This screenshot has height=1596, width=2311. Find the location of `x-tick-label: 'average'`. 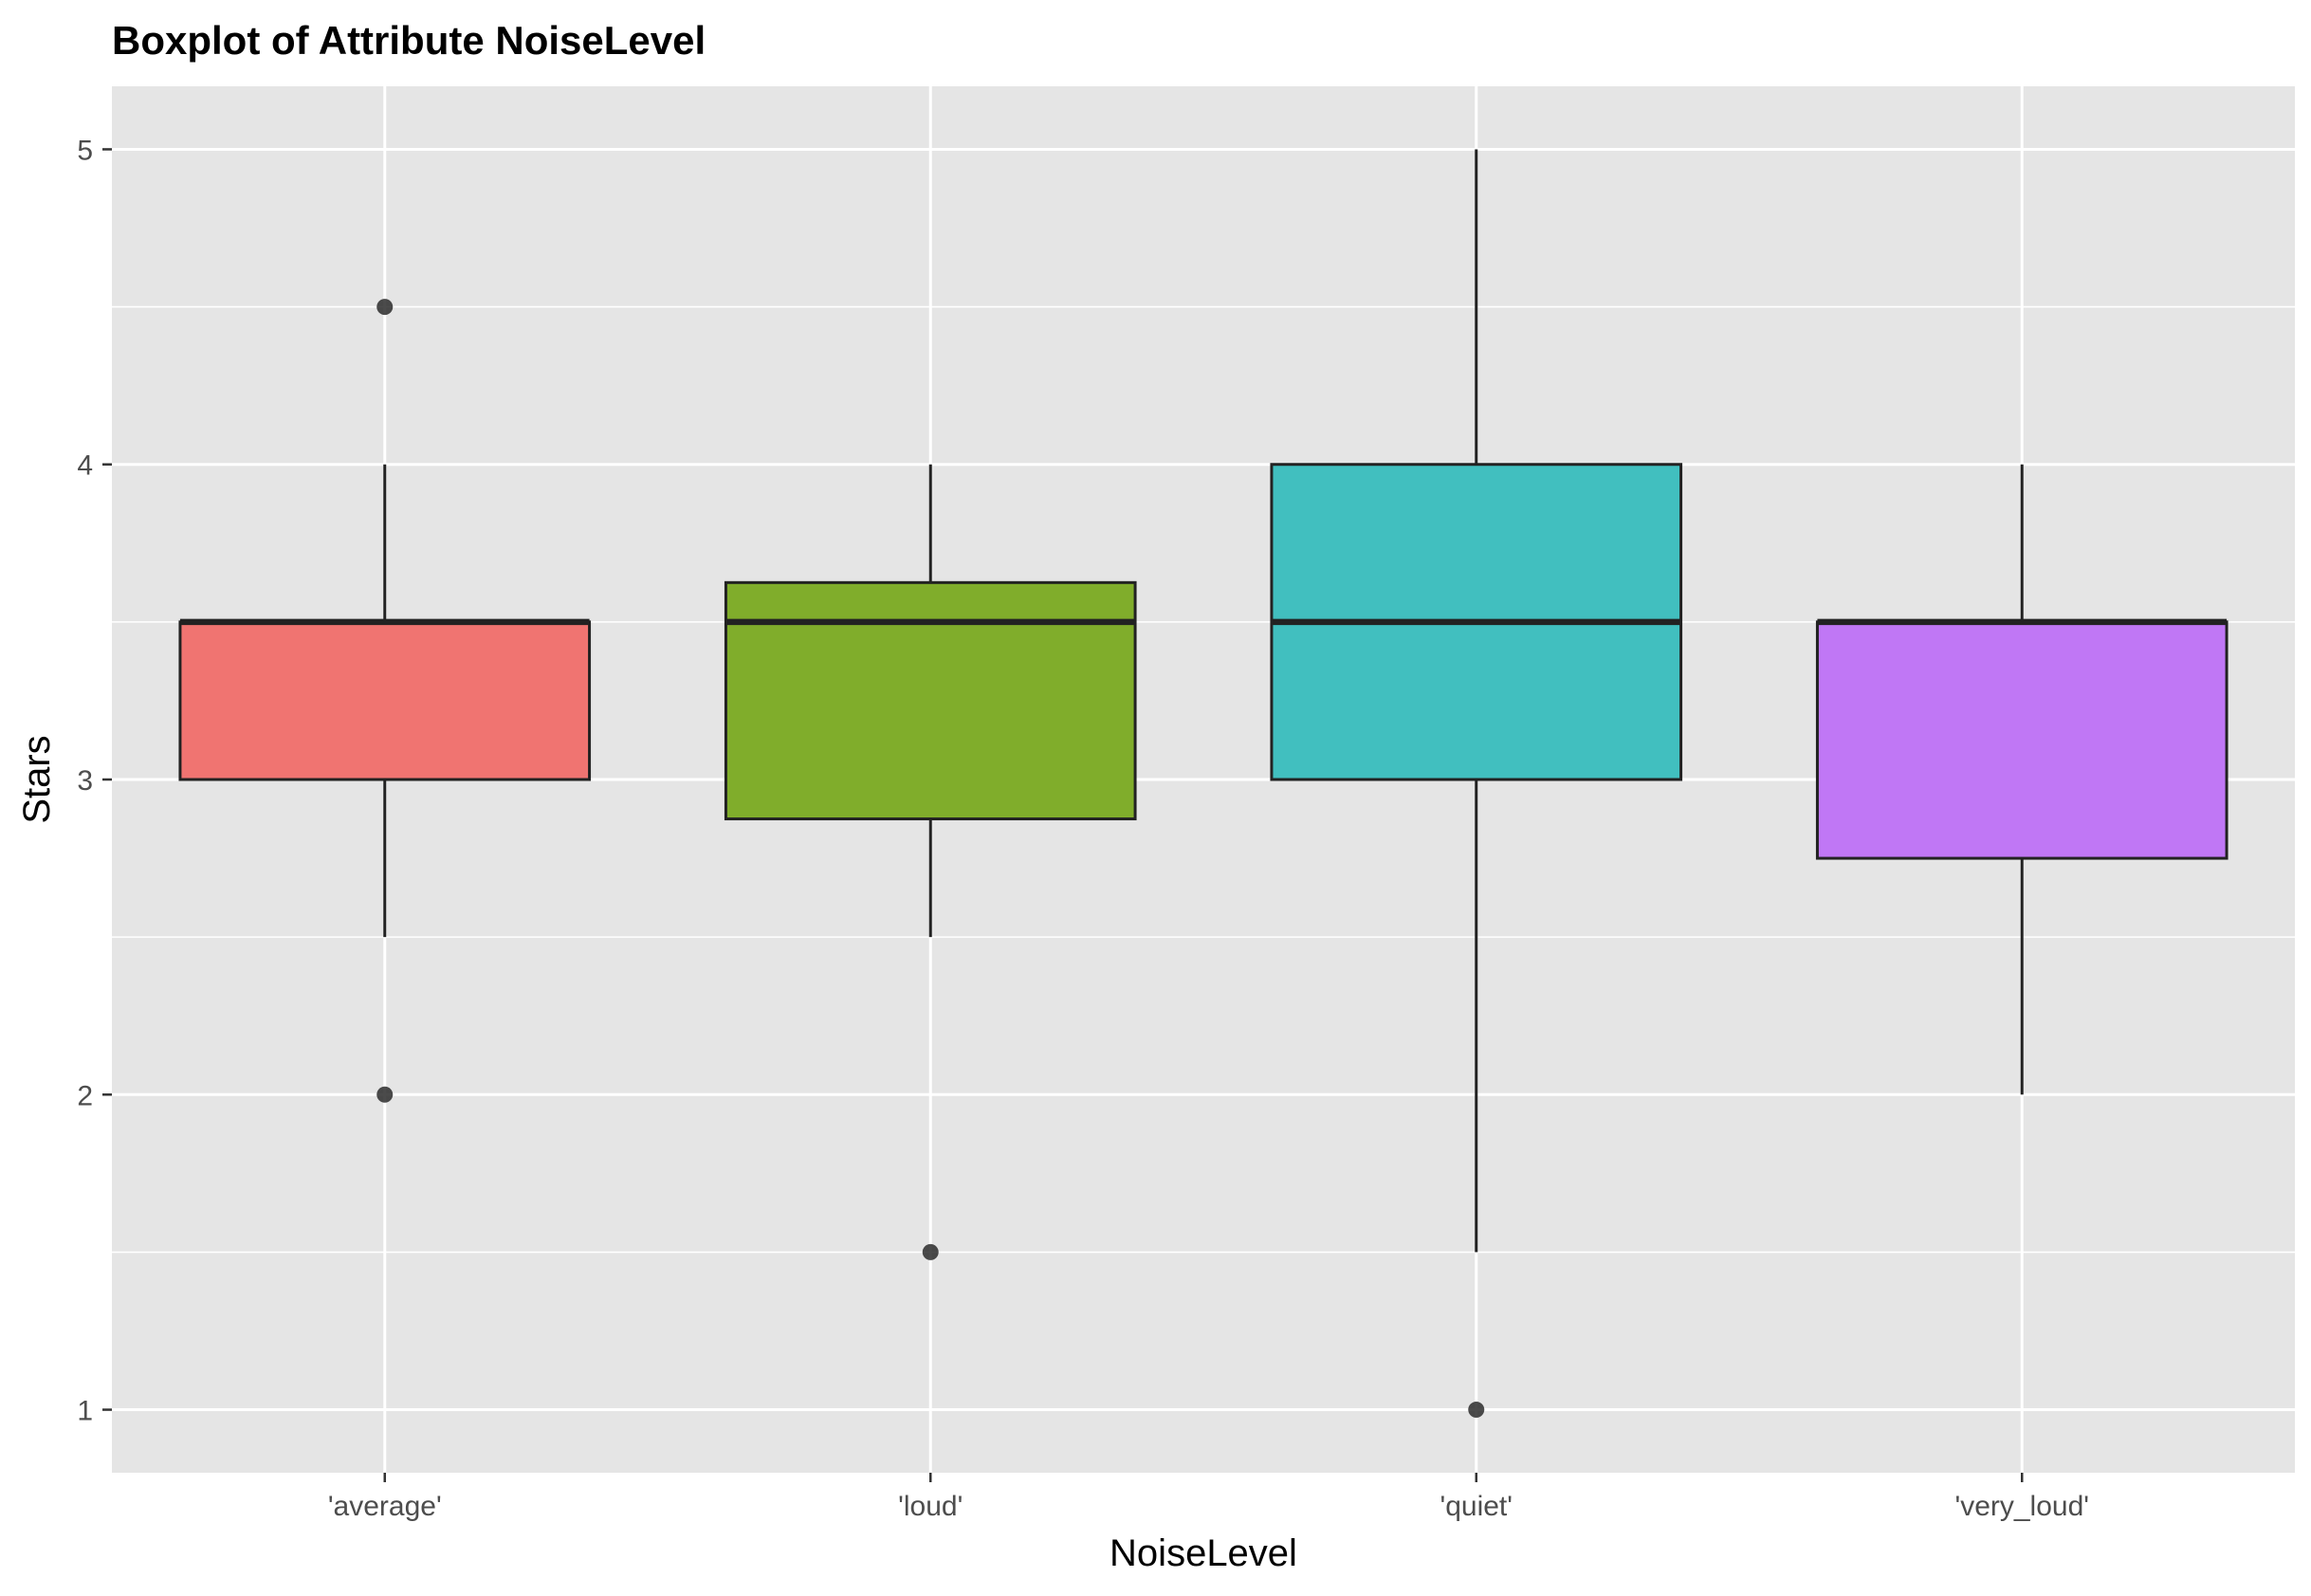

x-tick-label: 'average' is located at coordinates (385, 1506).